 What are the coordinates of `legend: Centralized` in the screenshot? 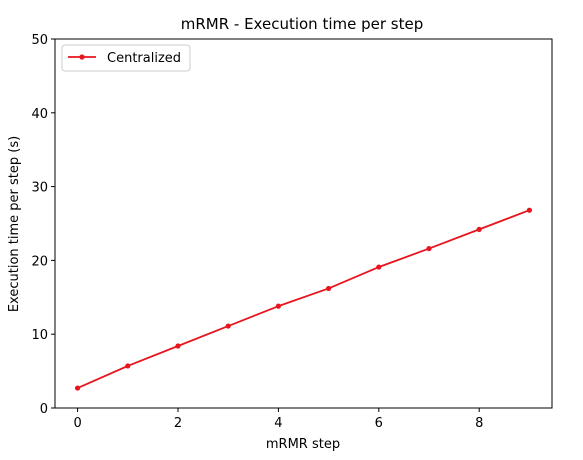 It's located at (126, 58).